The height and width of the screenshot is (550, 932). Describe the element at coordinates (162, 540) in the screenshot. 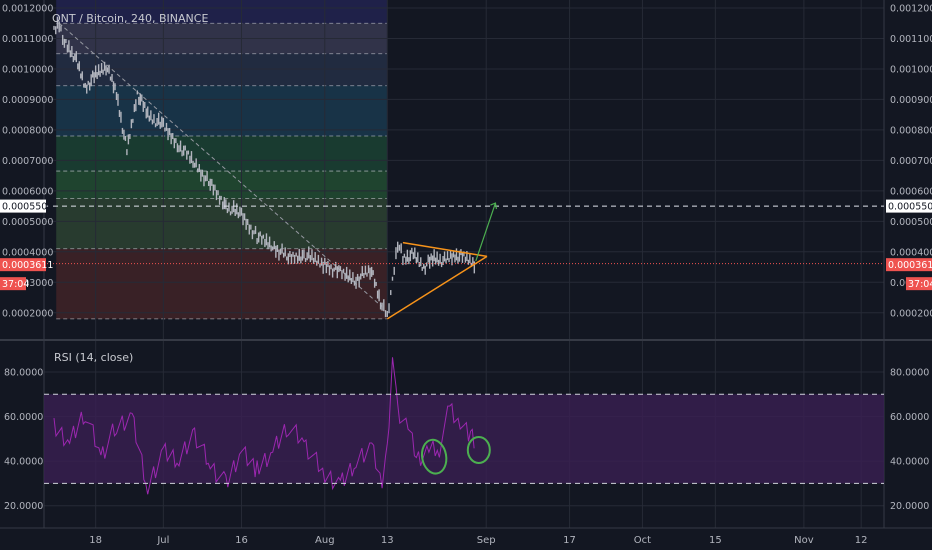

I see `time-tick-label: Jul` at that location.